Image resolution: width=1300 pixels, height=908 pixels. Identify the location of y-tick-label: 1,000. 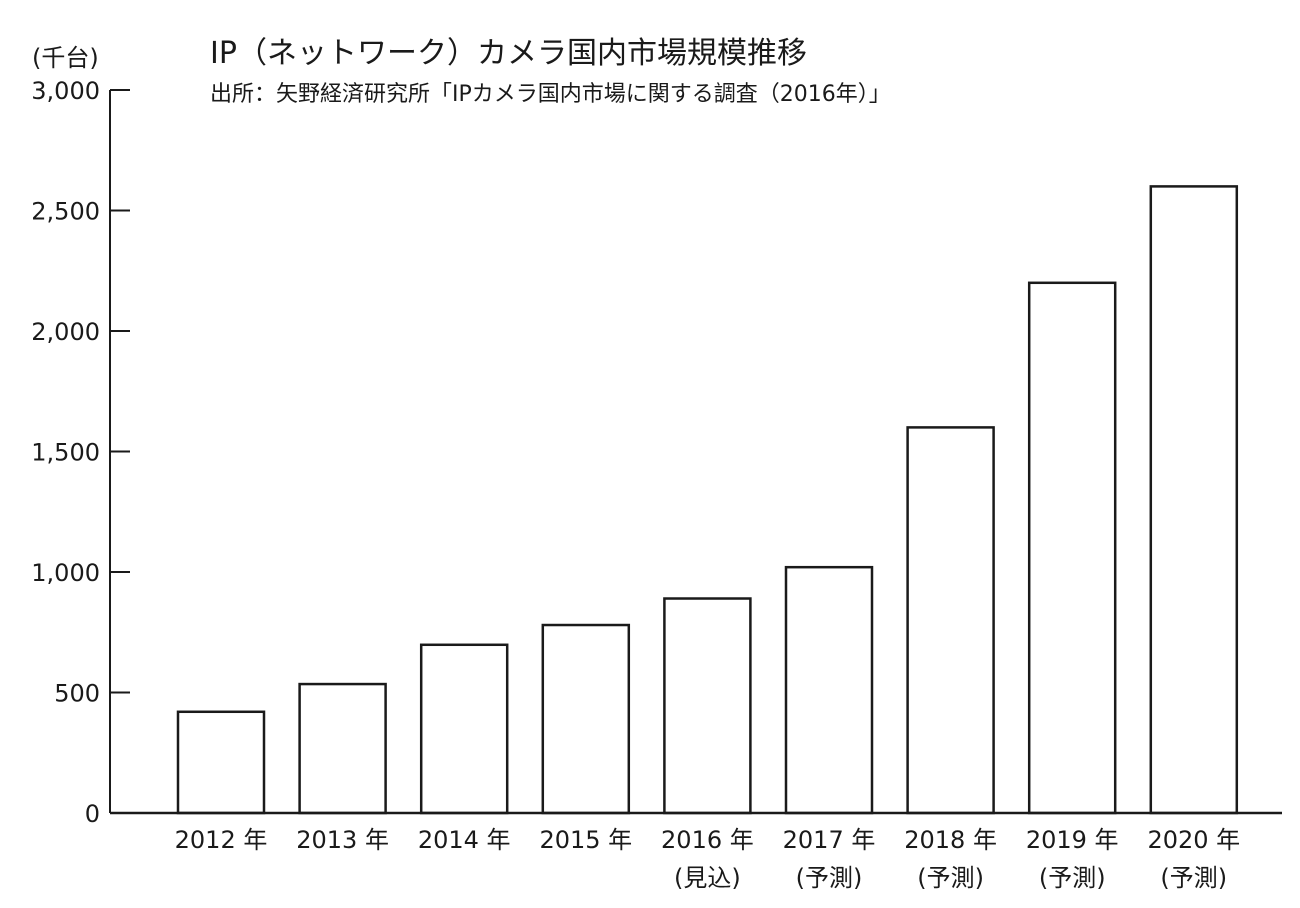
(65, 573).